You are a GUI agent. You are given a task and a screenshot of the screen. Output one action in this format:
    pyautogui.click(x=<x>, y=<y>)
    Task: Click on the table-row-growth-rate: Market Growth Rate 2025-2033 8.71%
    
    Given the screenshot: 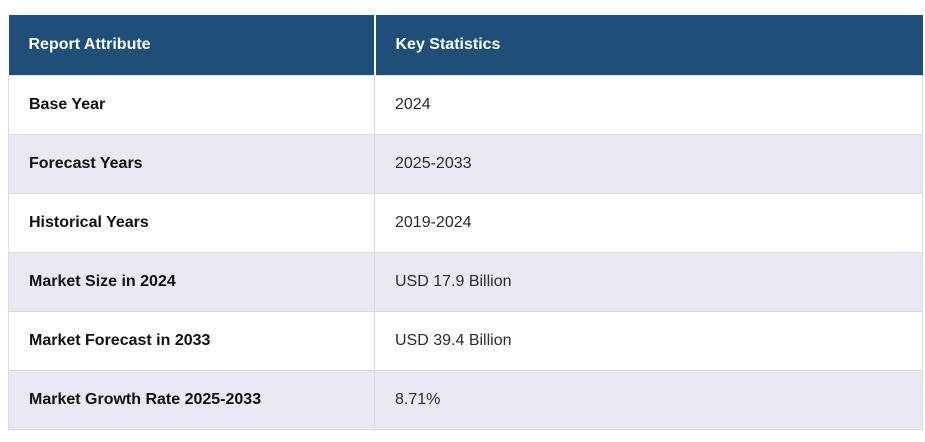 What is the action you would take?
    pyautogui.click(x=465, y=399)
    